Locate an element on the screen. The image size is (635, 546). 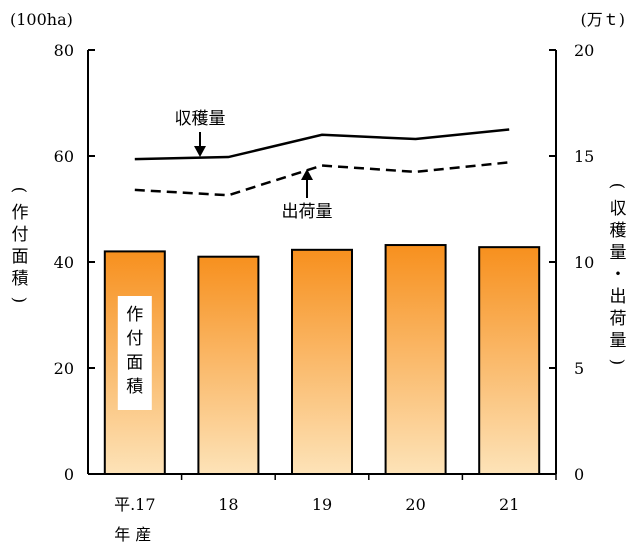
right-tick-label: 0 is located at coordinates (579, 474).